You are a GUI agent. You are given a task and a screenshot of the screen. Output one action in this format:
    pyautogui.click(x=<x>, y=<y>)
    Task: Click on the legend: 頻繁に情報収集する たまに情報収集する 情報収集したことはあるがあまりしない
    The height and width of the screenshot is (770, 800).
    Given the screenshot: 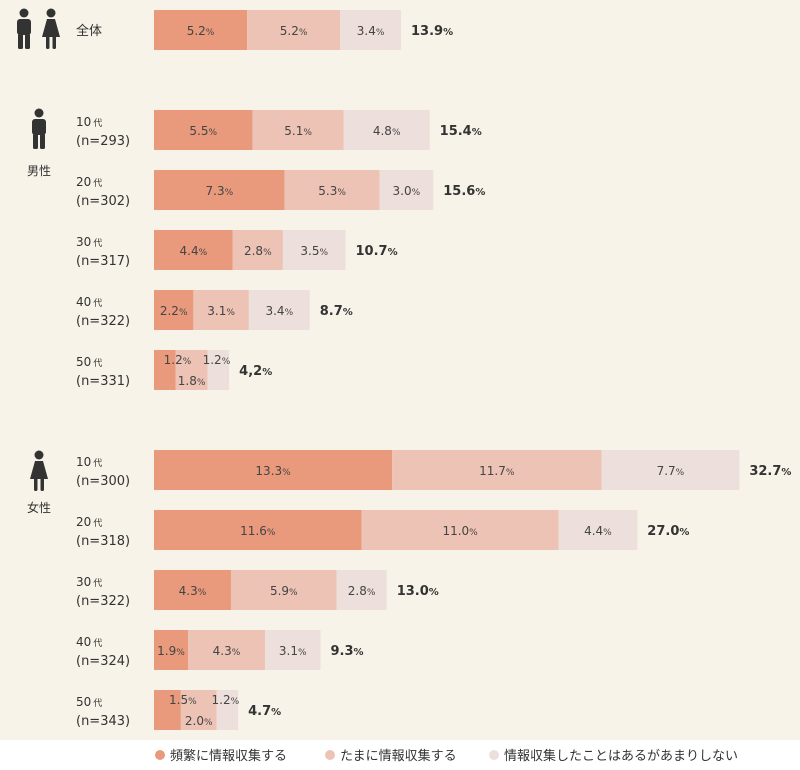 What is the action you would take?
    pyautogui.click(x=400, y=755)
    